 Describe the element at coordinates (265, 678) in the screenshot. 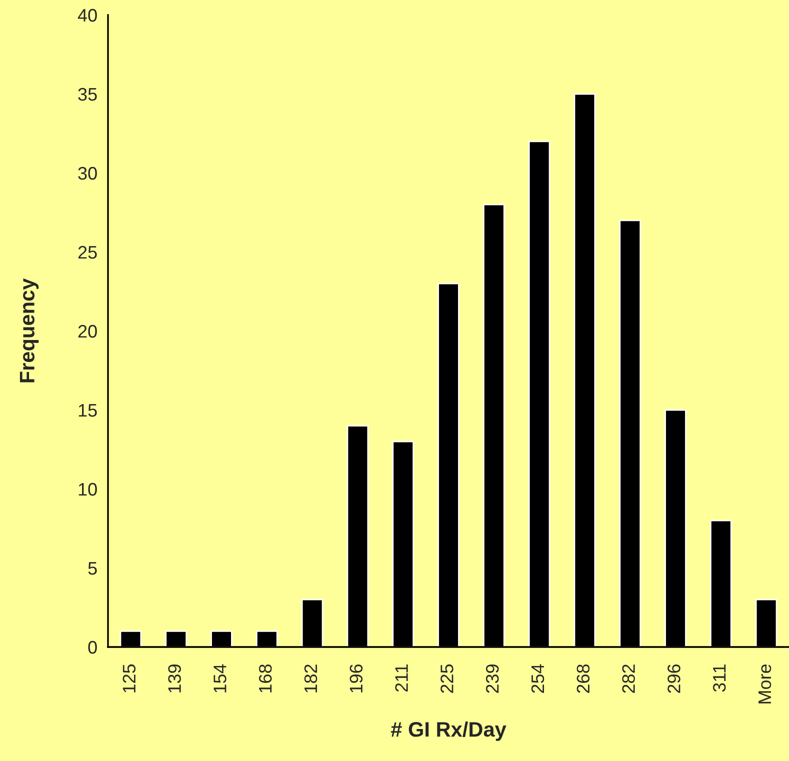

I see `x-tick-label: 168` at that location.